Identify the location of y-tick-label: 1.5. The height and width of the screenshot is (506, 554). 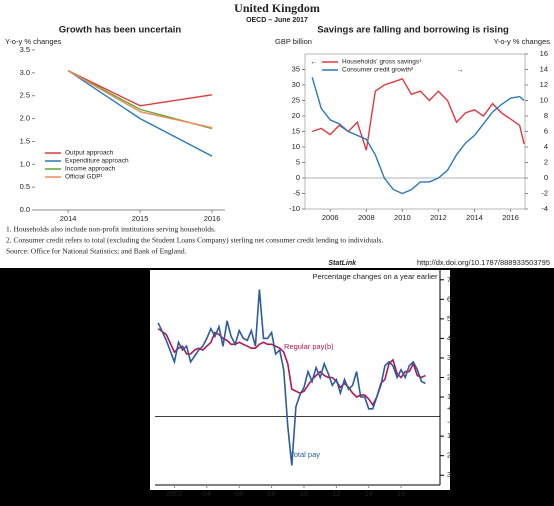
(25, 140).